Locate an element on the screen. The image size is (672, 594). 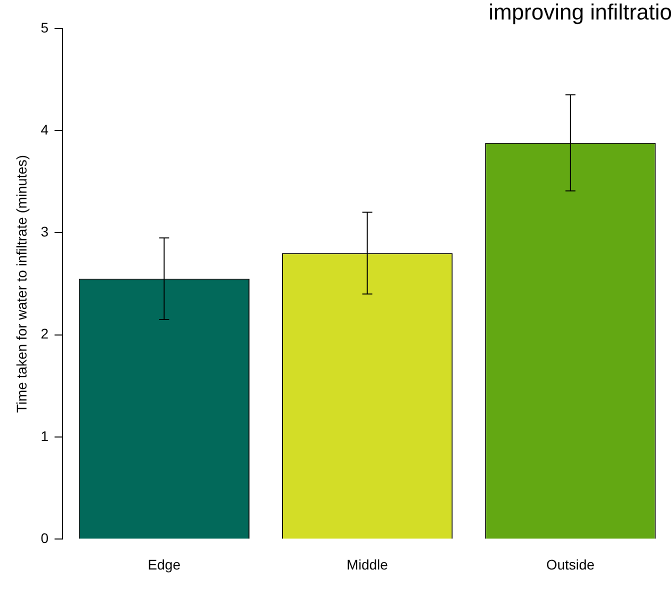
y-tick-label: 2 is located at coordinates (44, 334).